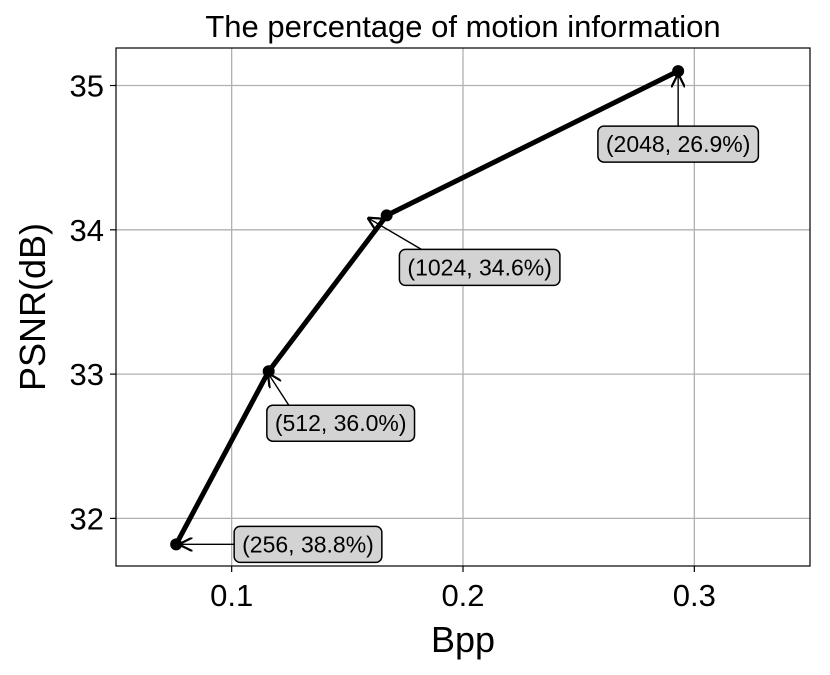  What do you see at coordinates (231, 595) in the screenshot?
I see `x-tick-label: 0.1` at bounding box center [231, 595].